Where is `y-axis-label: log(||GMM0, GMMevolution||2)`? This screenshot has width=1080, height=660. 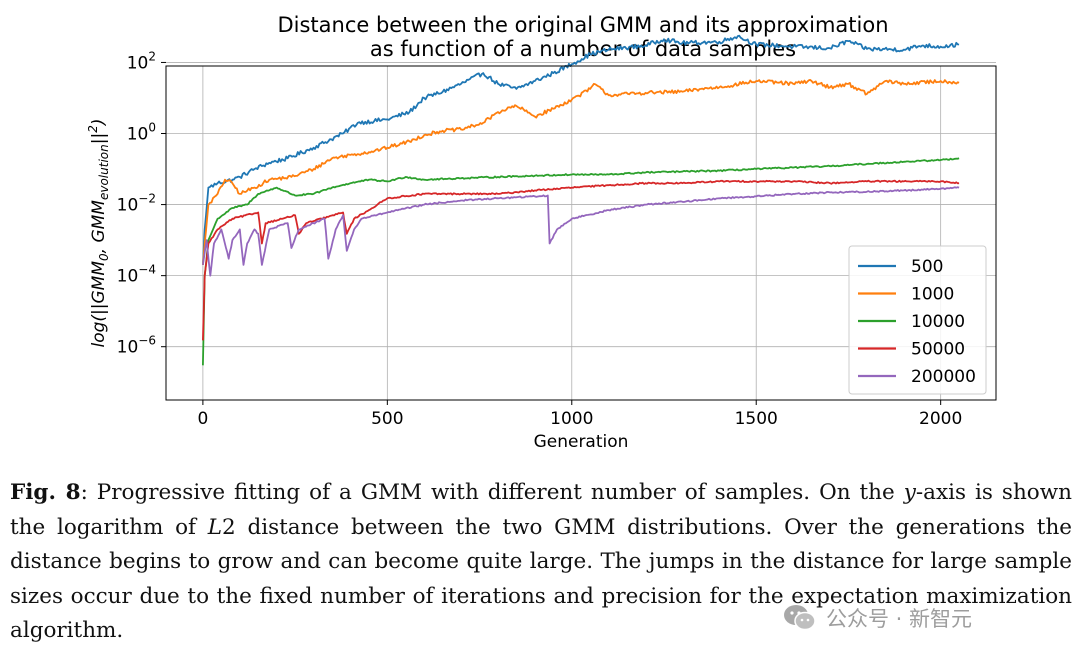 y-axis-label: log(||GMM0, GMMevolution||2) is located at coordinates (98, 233).